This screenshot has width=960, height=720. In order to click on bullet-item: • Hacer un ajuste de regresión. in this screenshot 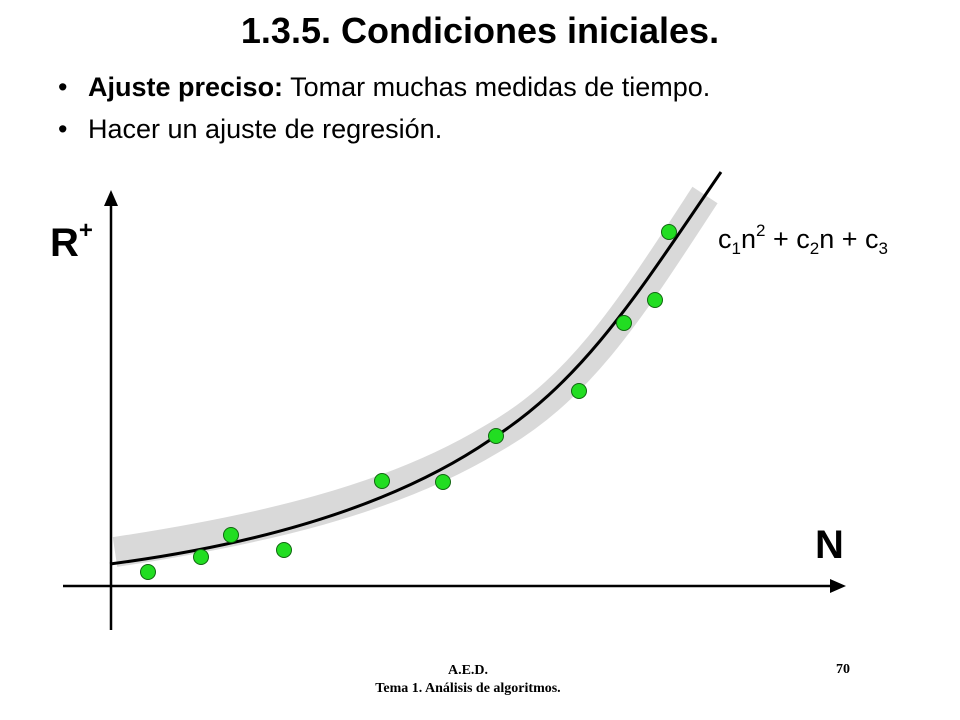, I will do `click(250, 129)`.